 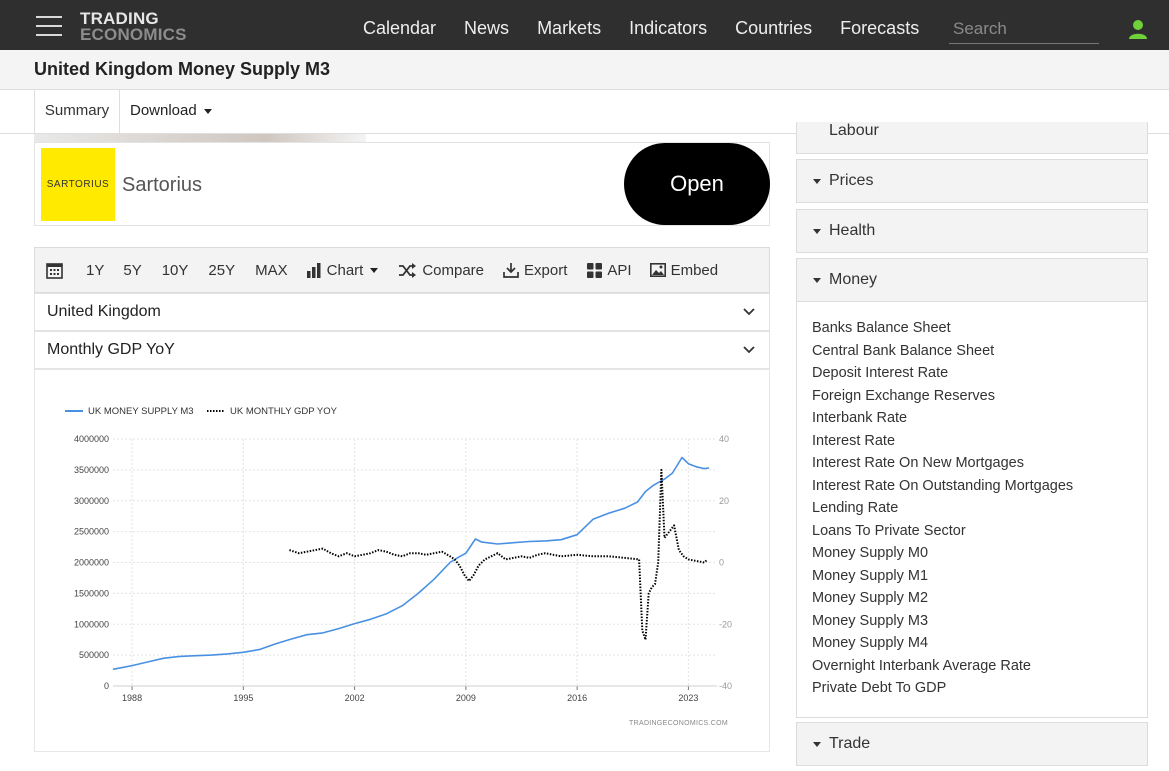 What do you see at coordinates (200, 138) in the screenshot?
I see `ad-image-strip` at bounding box center [200, 138].